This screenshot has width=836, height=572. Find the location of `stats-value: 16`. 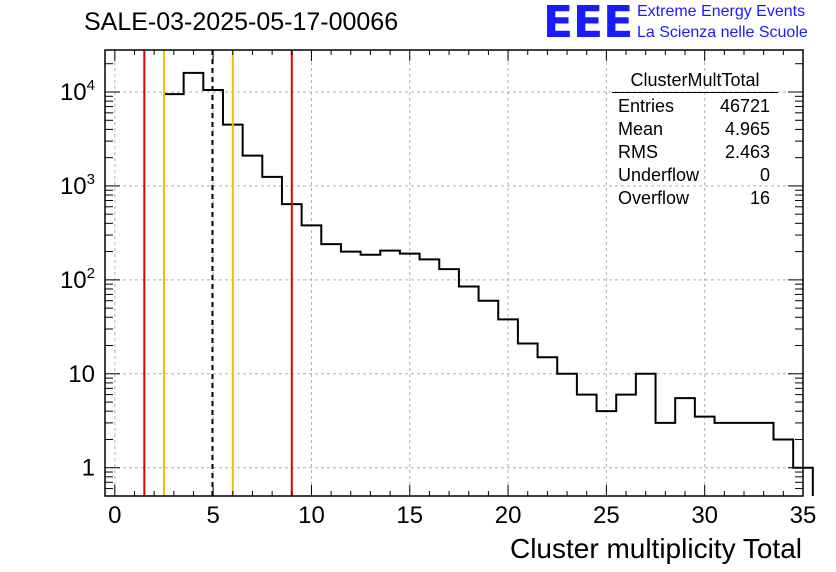

stats-value: 16 is located at coordinates (759, 198).